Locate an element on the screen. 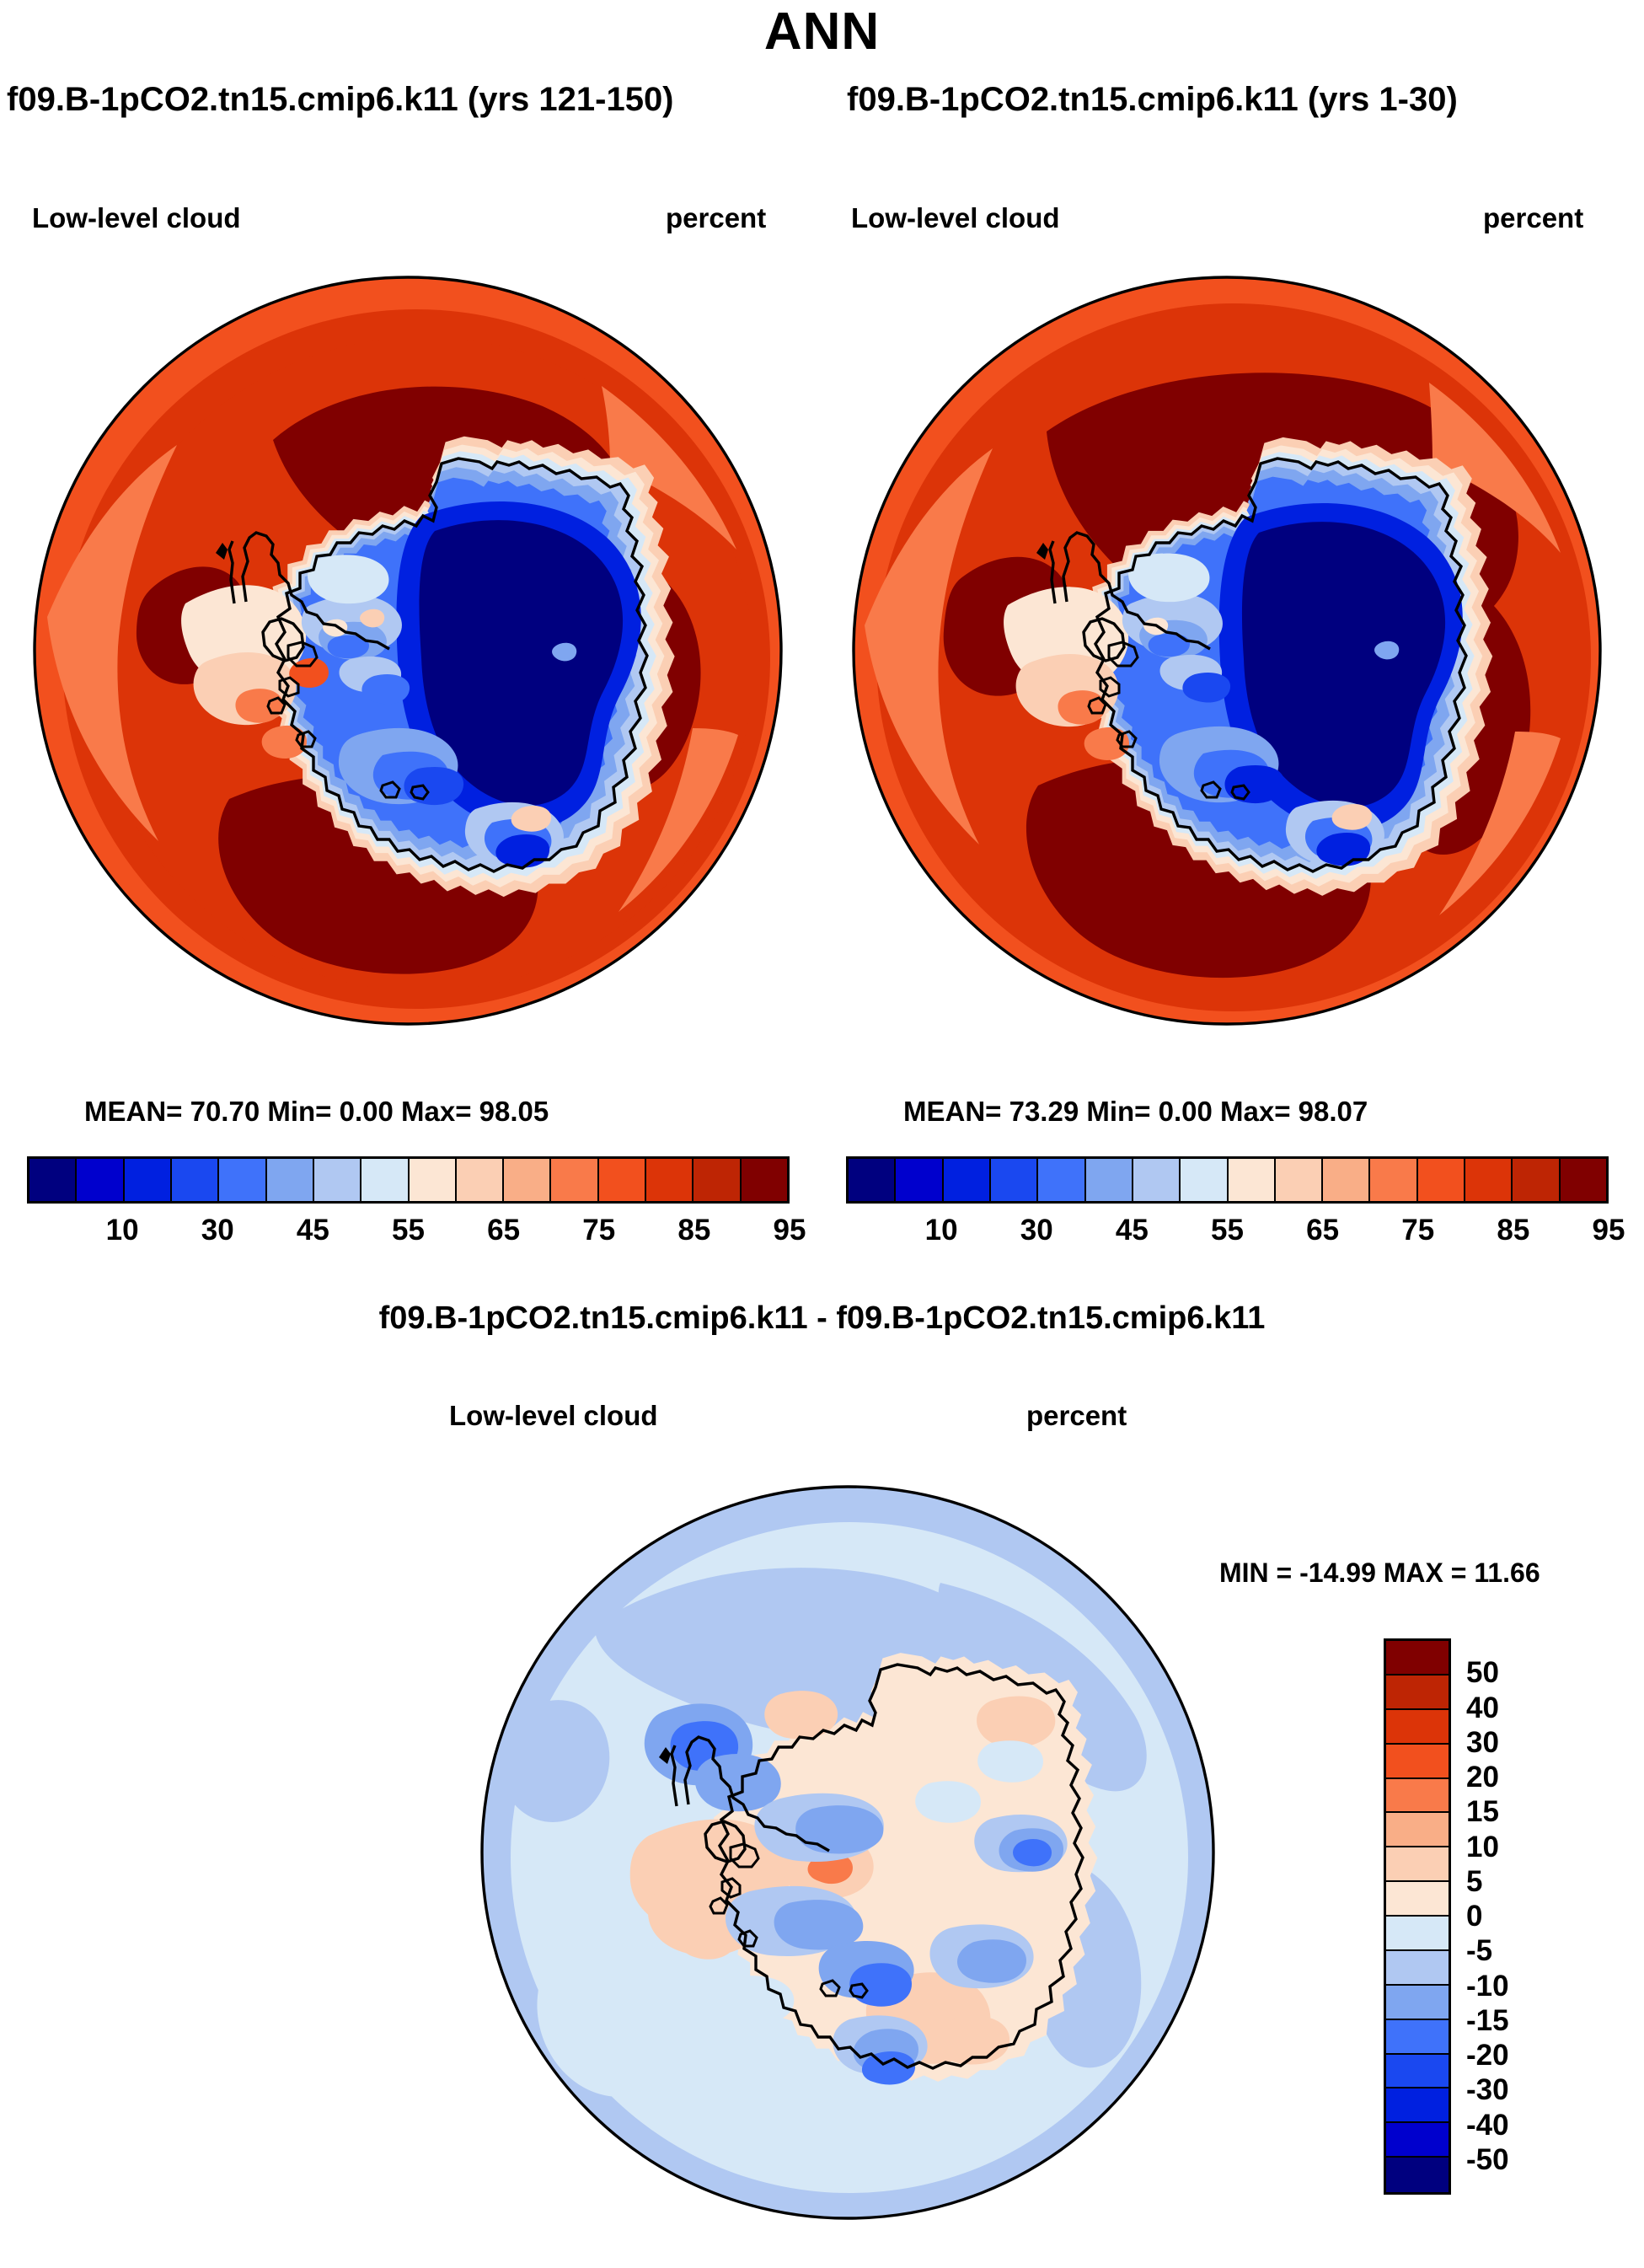 The width and height of the screenshot is (1644, 2268). stats-right: MEAN= 73.29 Min= 0.00 Max= 98.07 is located at coordinates (1135, 1111).